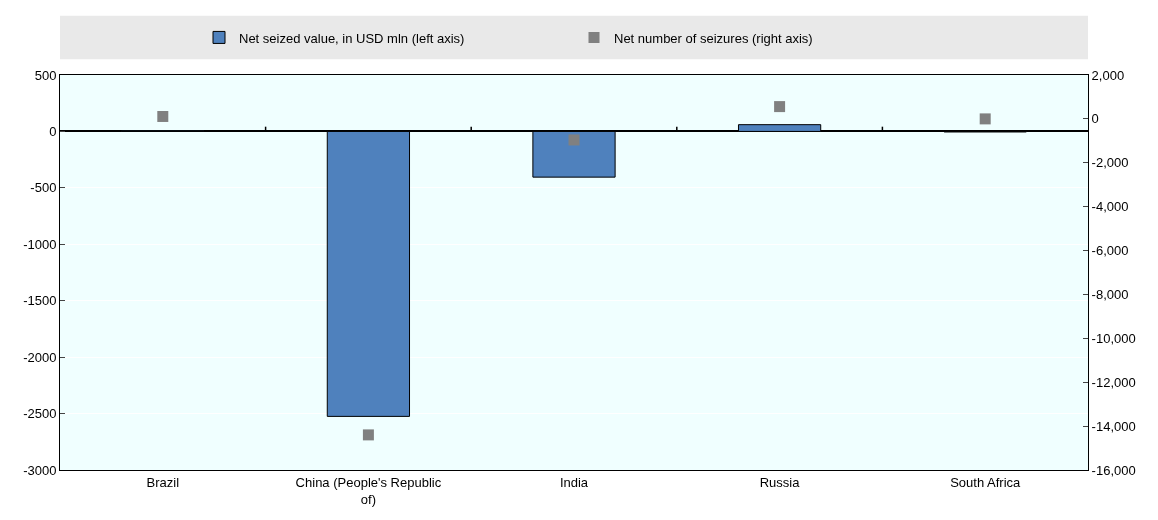  What do you see at coordinates (40, 470) in the screenshot?
I see `y-tick-label: -3000` at bounding box center [40, 470].